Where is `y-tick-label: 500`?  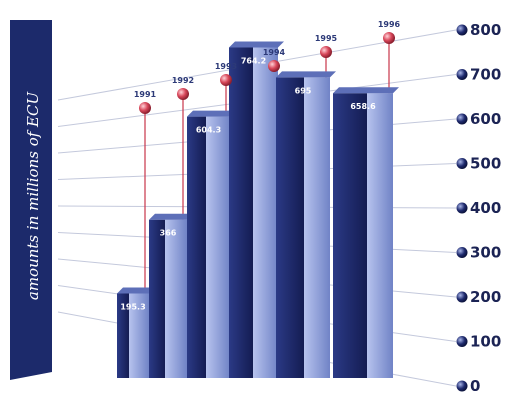 y-tick-label: 500 is located at coordinates (485, 164).